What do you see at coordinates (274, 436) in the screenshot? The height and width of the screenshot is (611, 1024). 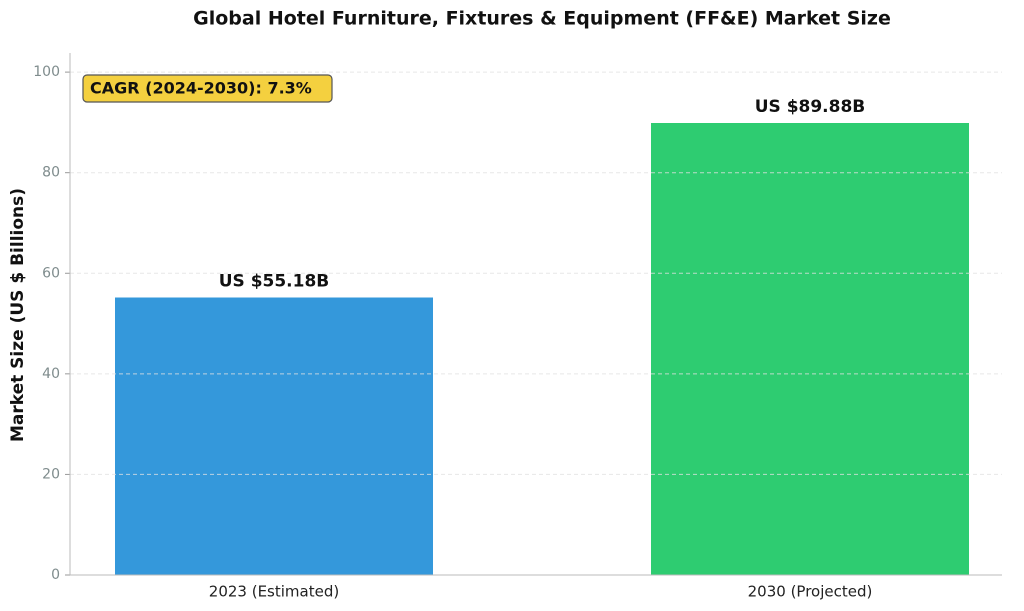 I see `bar` at bounding box center [274, 436].